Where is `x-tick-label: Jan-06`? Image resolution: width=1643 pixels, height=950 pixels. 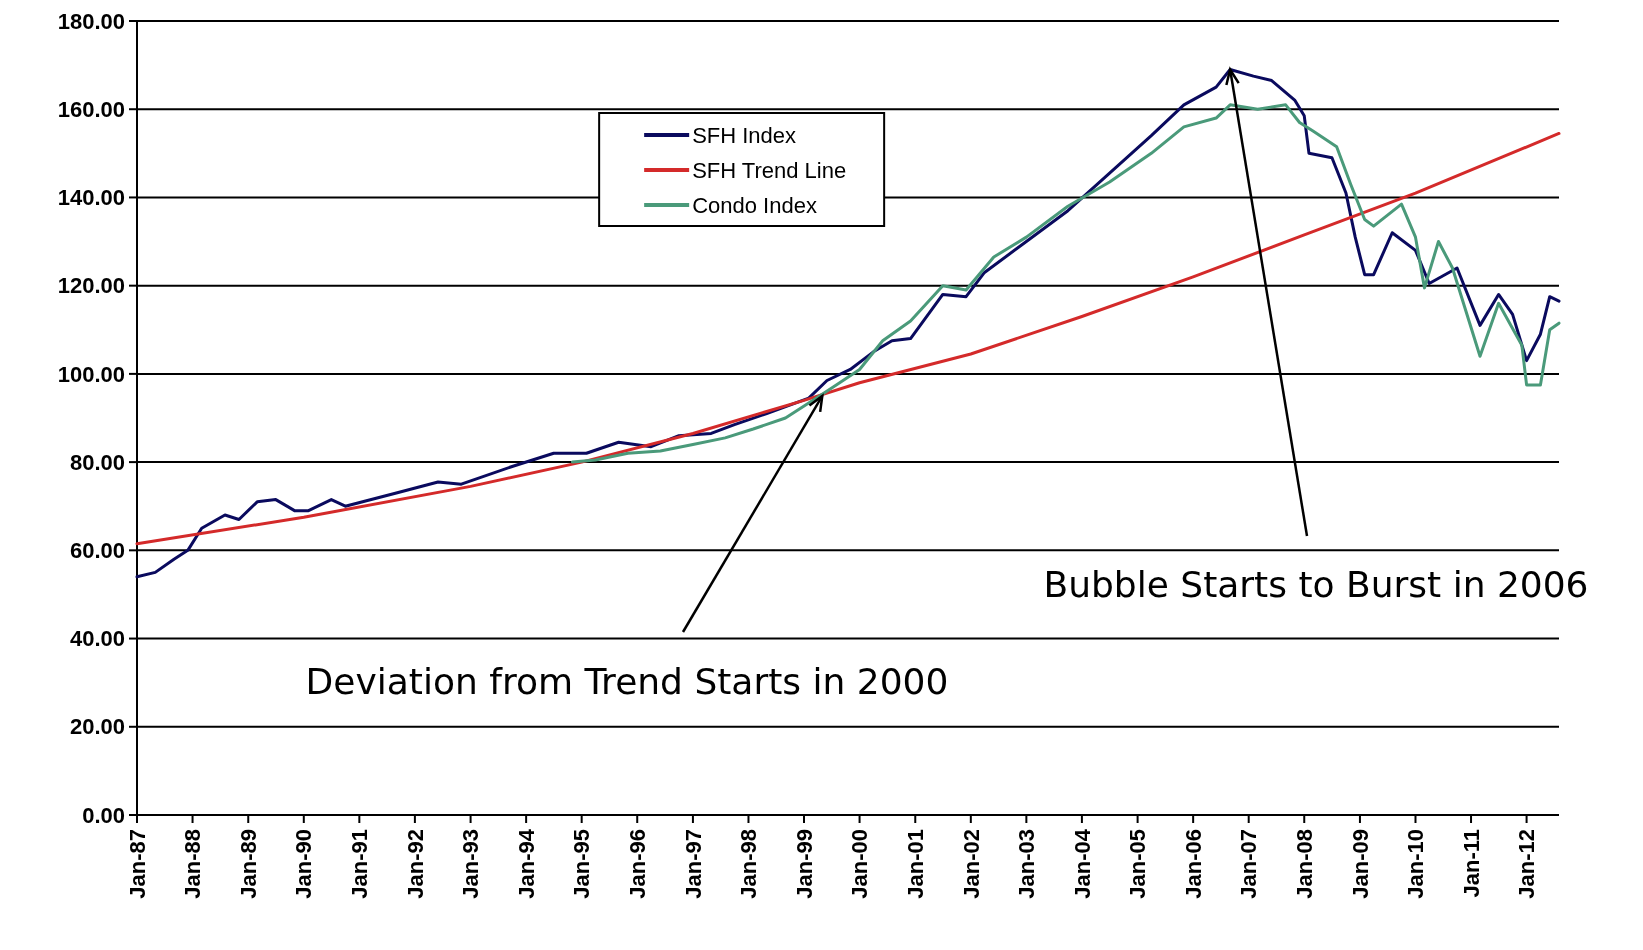 x-tick-label: Jan-06 is located at coordinates (1193, 864).